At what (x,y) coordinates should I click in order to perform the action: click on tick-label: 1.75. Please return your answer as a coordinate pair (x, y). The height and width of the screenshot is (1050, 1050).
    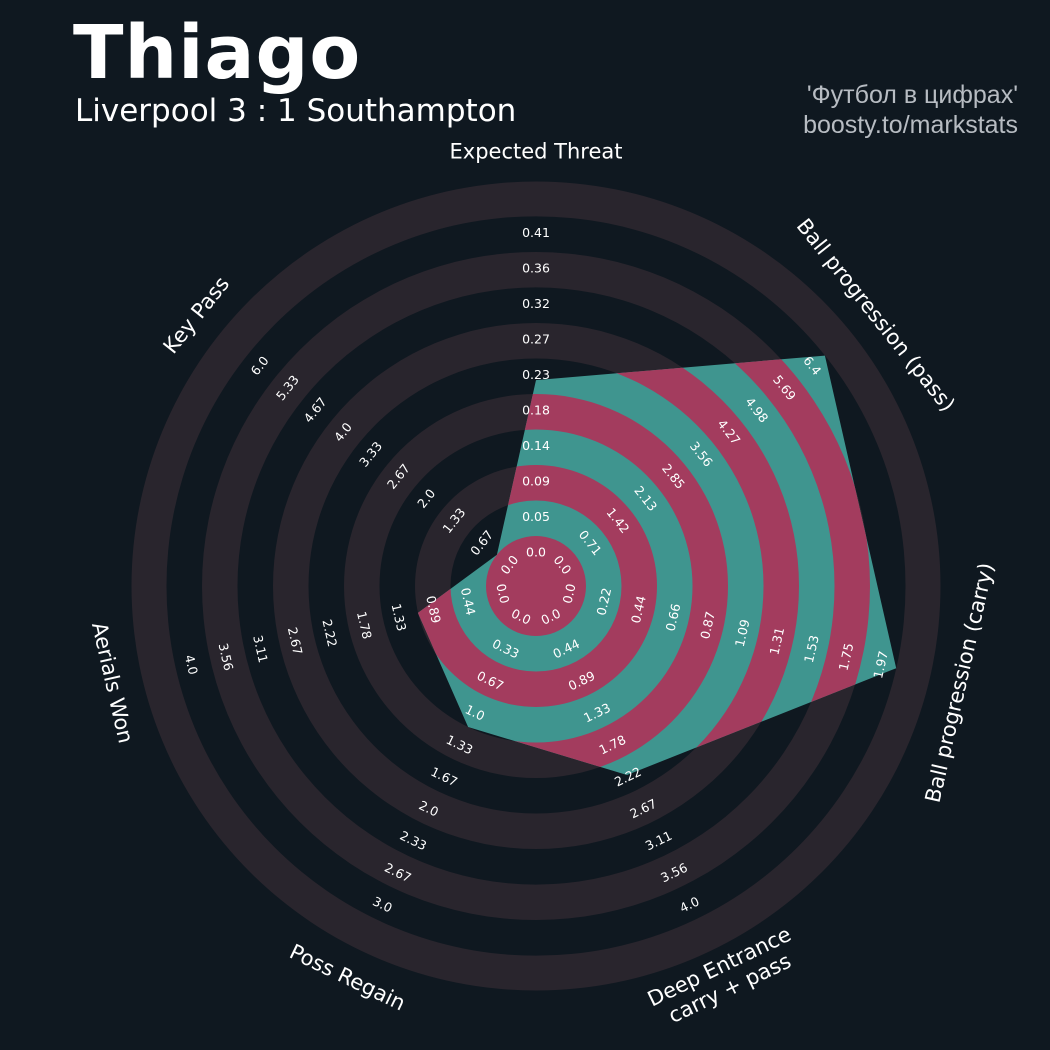
    Looking at the image, I should click on (846, 657).